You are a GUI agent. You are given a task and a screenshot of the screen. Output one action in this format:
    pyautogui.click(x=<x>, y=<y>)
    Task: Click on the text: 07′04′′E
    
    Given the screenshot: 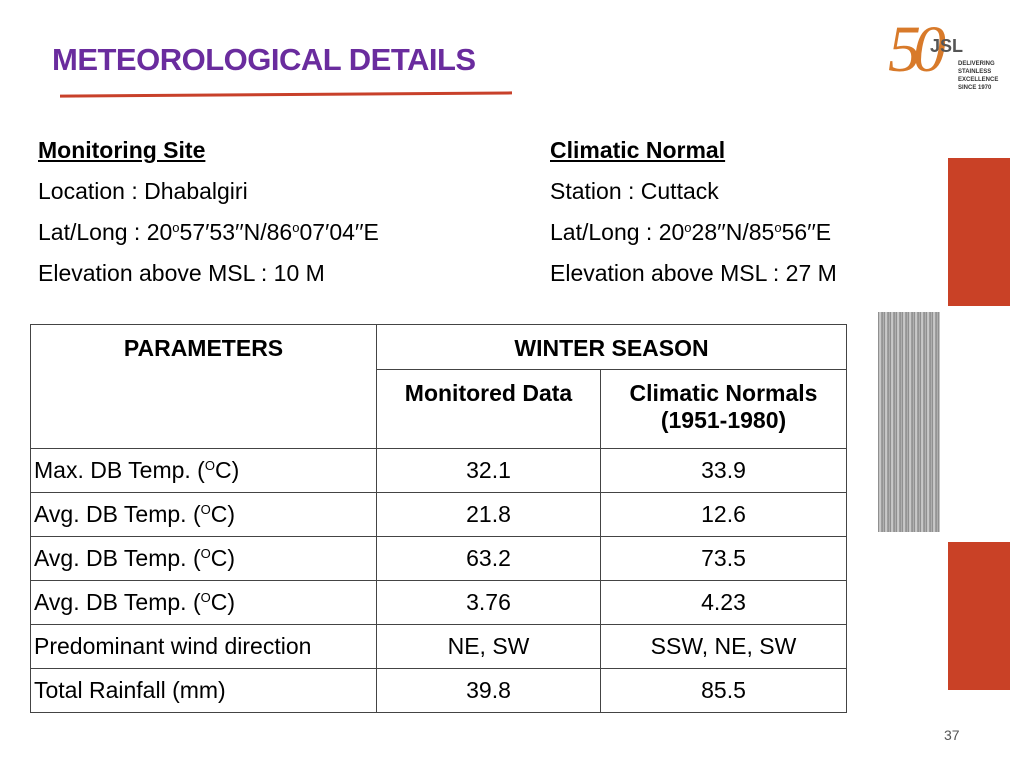 What is the action you would take?
    pyautogui.click(x=339, y=232)
    